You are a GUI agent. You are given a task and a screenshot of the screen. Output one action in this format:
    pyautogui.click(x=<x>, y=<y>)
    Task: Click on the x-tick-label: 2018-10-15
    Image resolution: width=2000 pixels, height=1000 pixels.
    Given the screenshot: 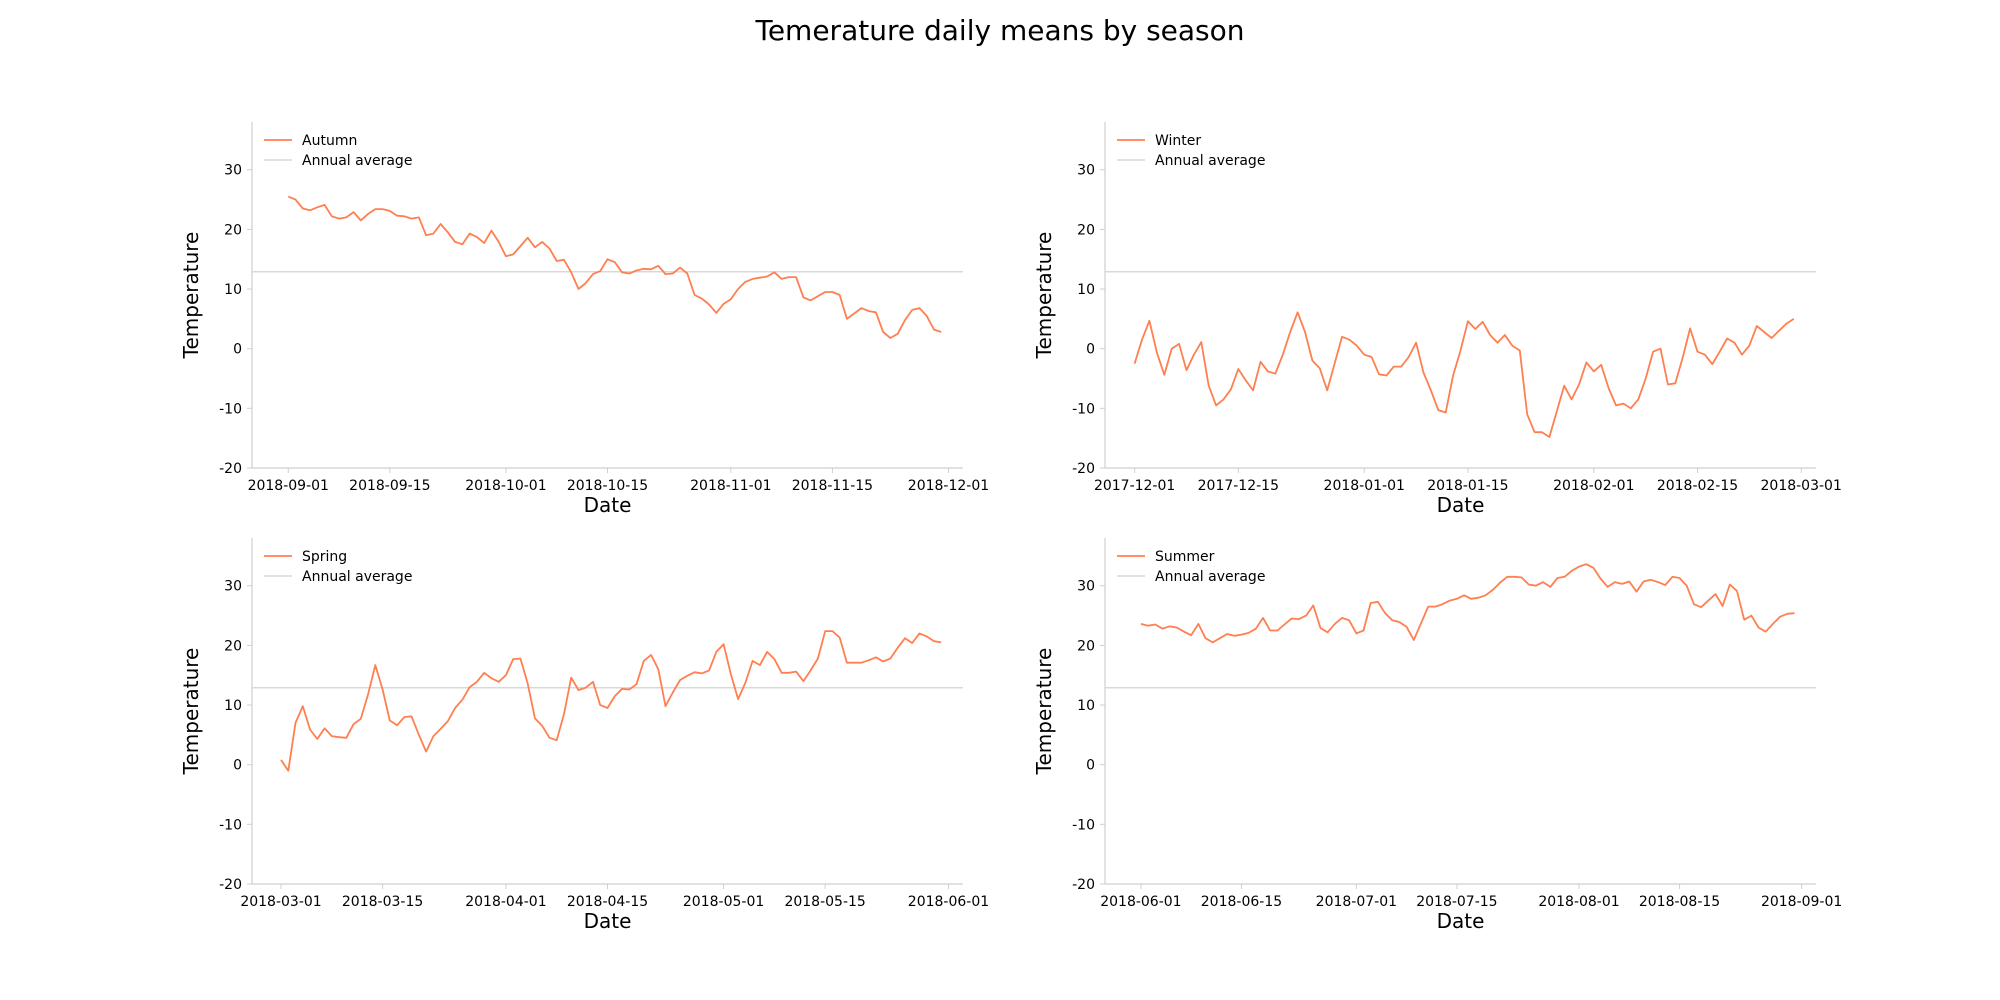 What is the action you would take?
    pyautogui.click(x=607, y=486)
    